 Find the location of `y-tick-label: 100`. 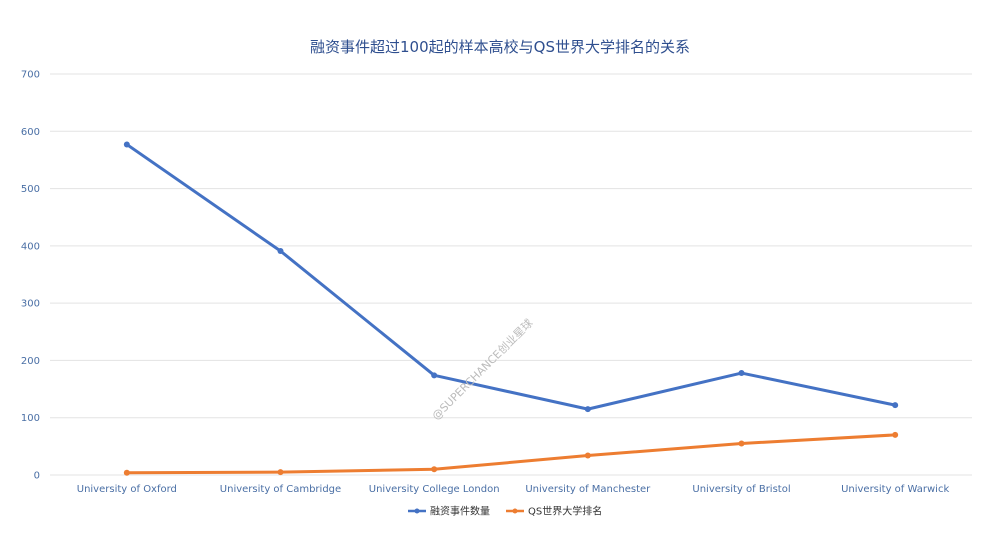

y-tick-label: 100 is located at coordinates (30, 418).